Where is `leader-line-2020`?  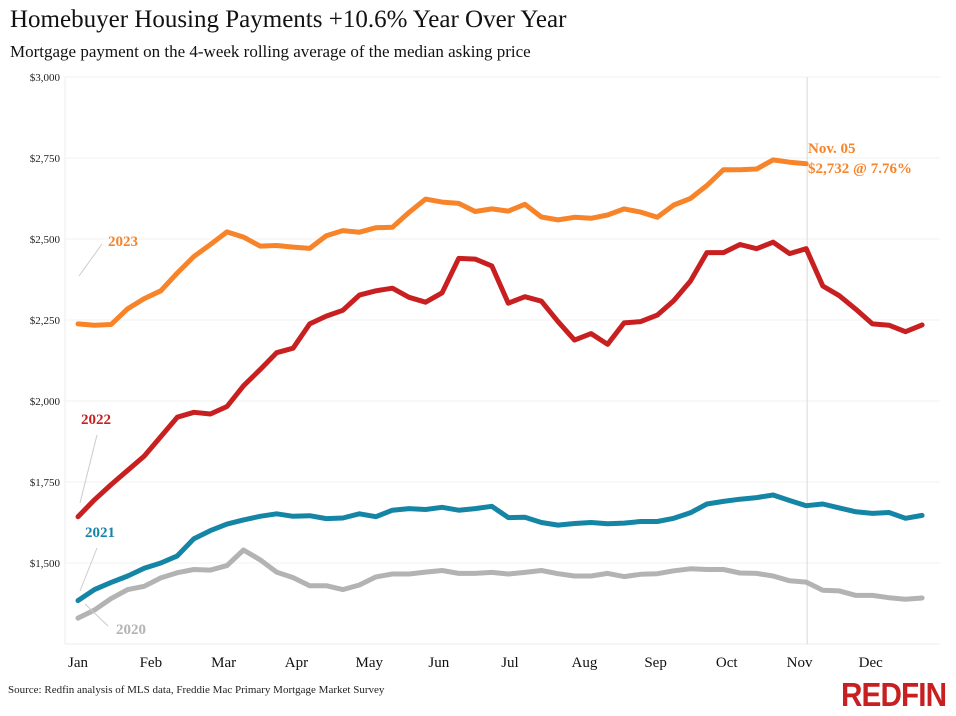 leader-line-2020 is located at coordinates (96, 615).